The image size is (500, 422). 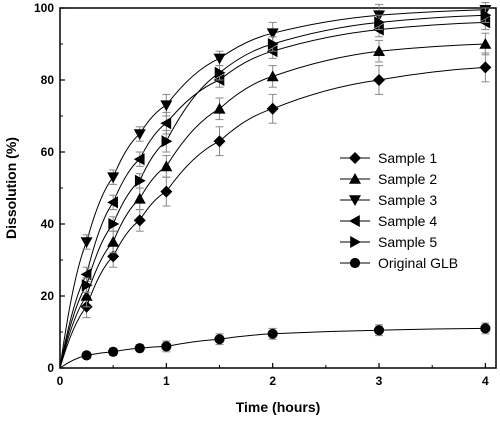 I want to click on x-tick-label: 0, so click(x=60, y=381).